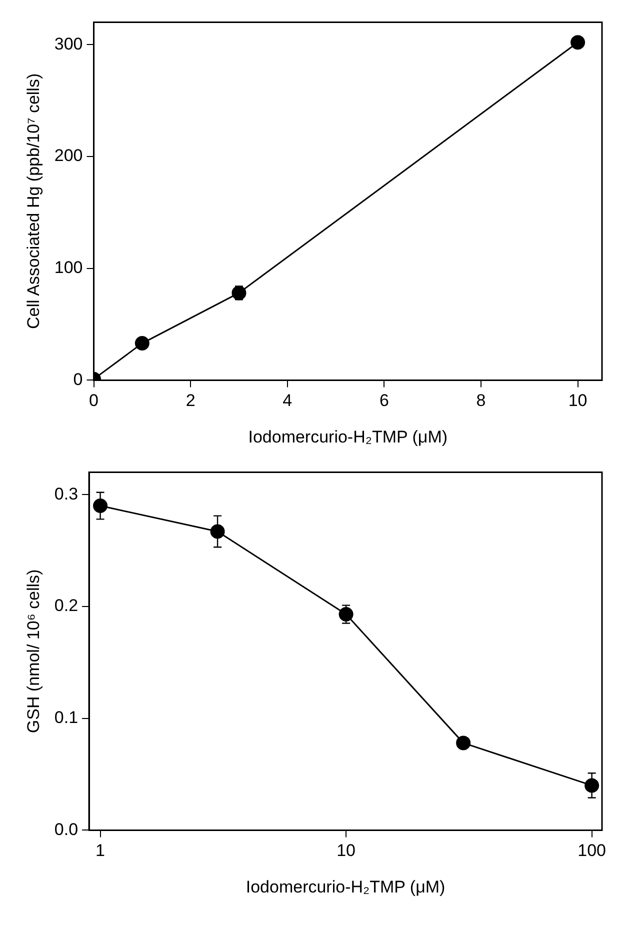 The image size is (624, 925). I want to click on x-tick-label: 2, so click(191, 400).